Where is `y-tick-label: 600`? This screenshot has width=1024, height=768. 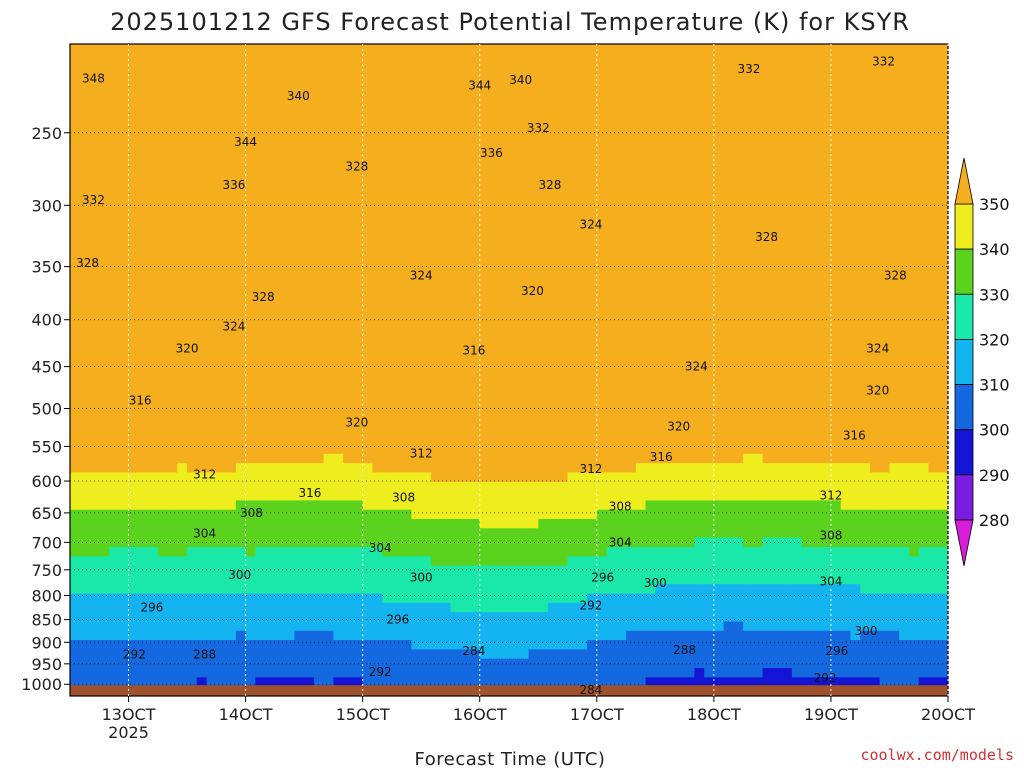 y-tick-label: 600 is located at coordinates (46, 481).